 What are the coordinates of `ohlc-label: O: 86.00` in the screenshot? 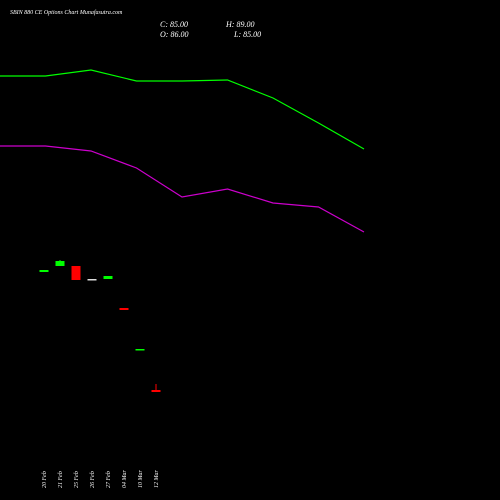 It's located at (174, 34).